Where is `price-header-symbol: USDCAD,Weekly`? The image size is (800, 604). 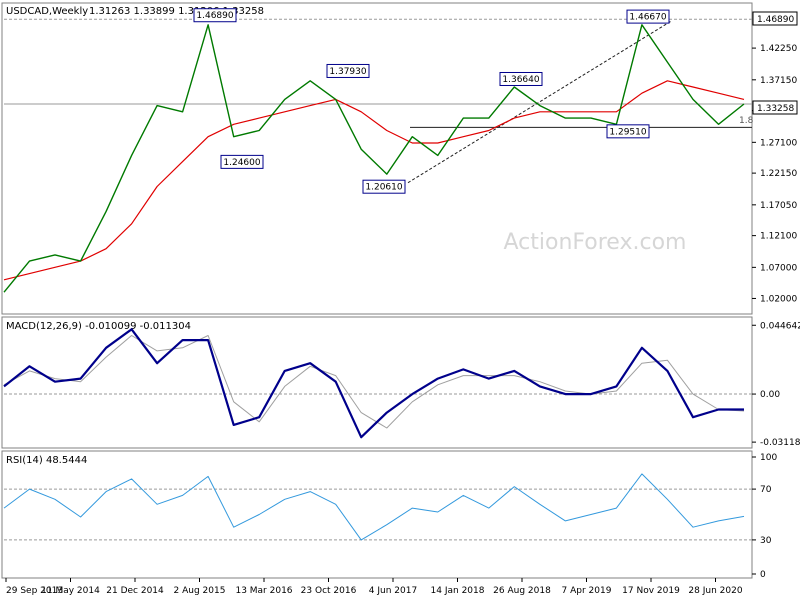 price-header-symbol: USDCAD,Weekly is located at coordinates (47, 11).